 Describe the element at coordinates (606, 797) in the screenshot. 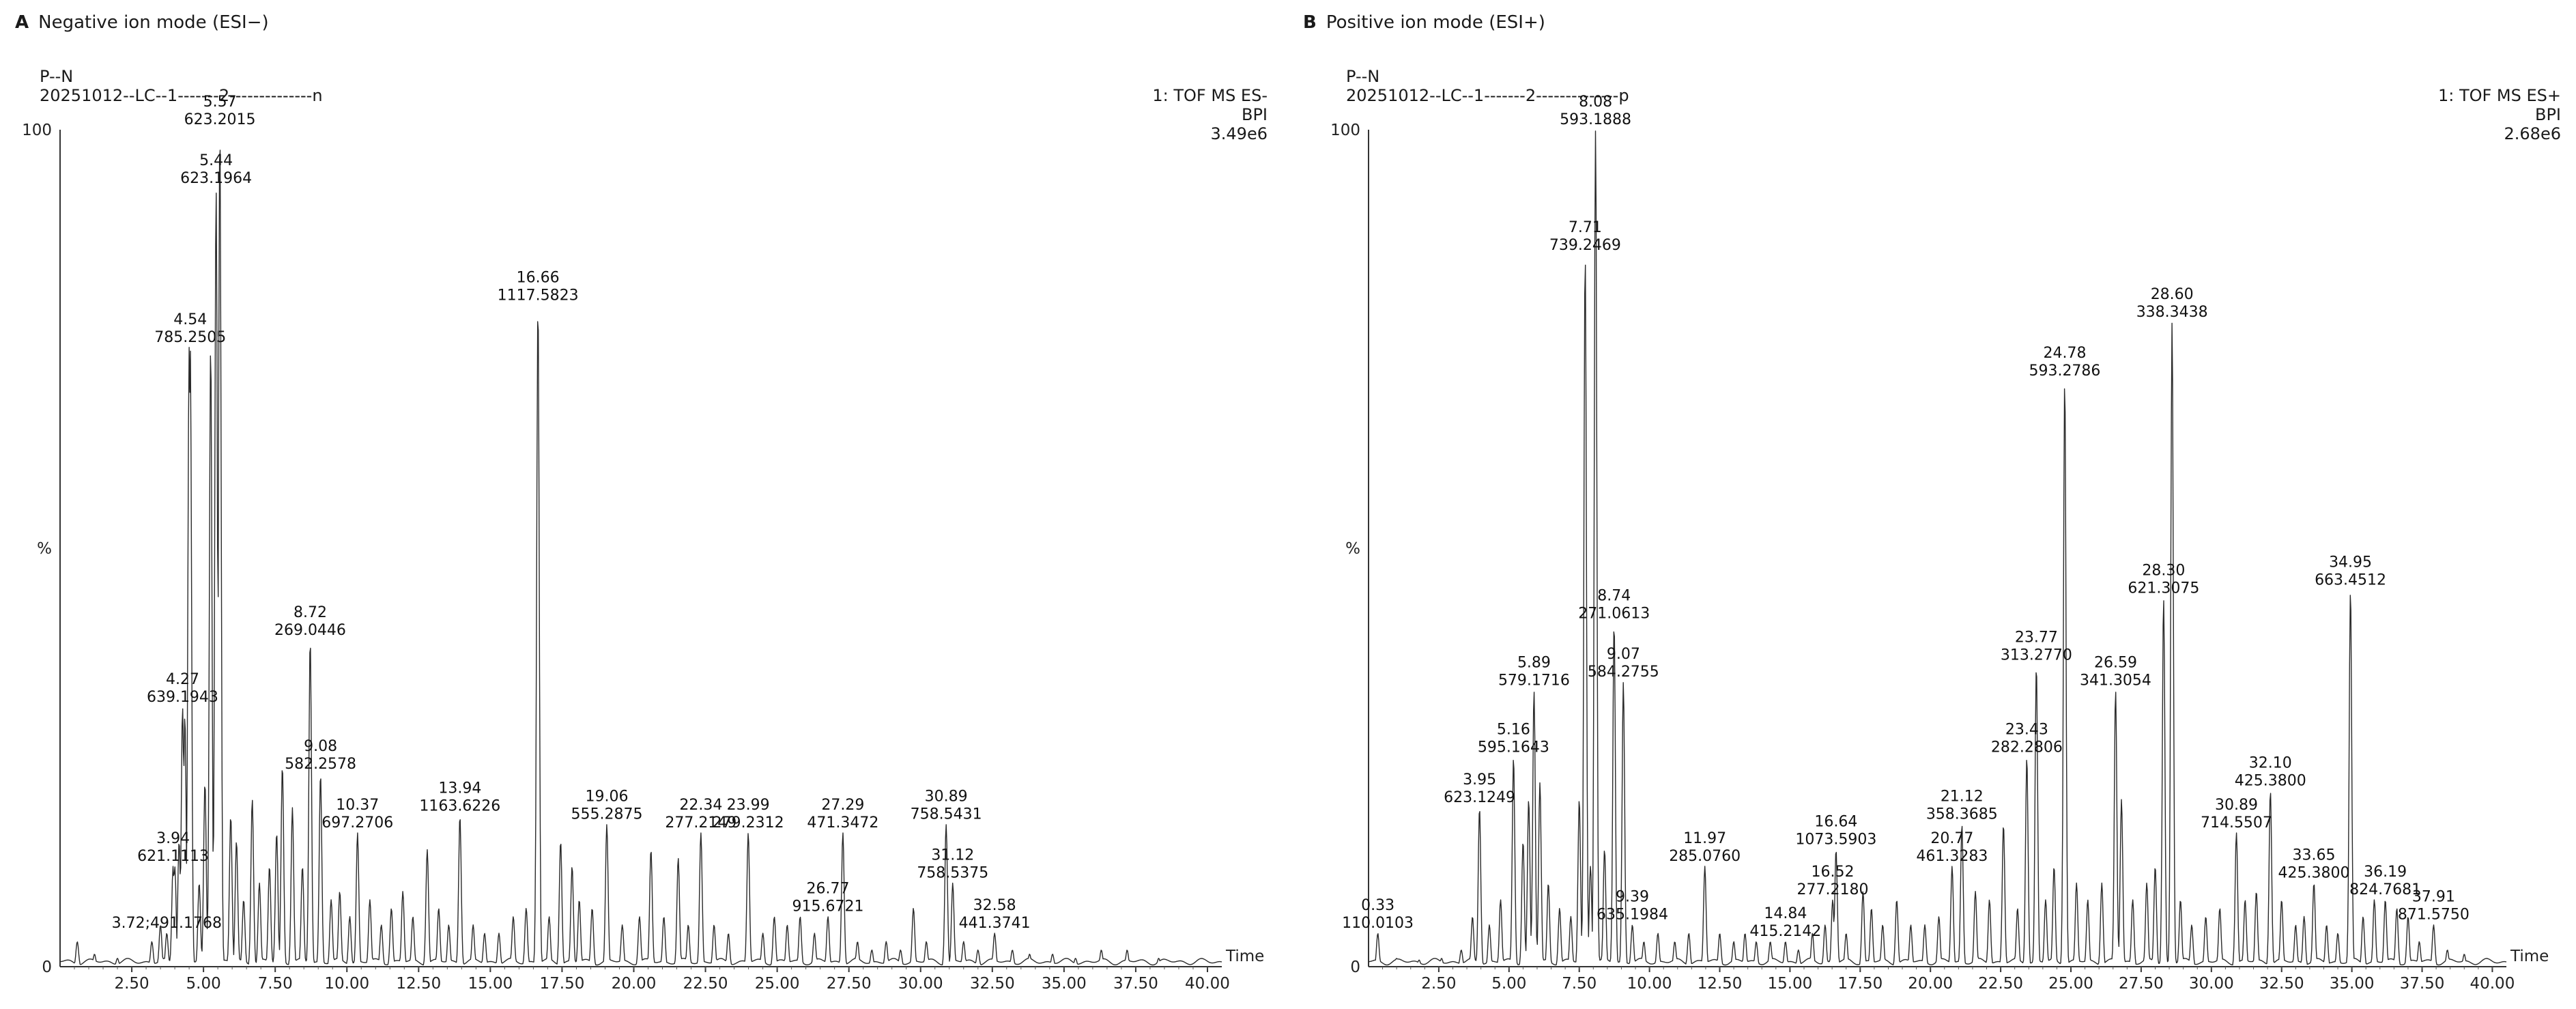

I see `peak-label-rt: 19.06` at that location.